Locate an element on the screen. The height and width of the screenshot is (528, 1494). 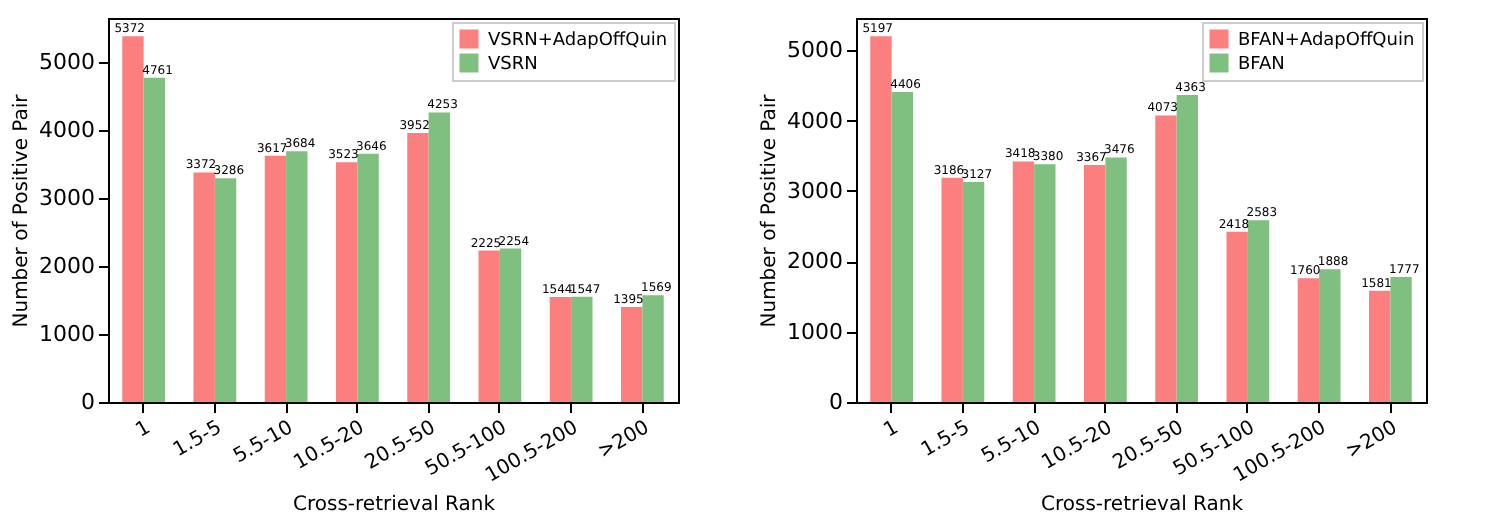
legend-label: VSRN+AdapOffQuin is located at coordinates (578, 41).